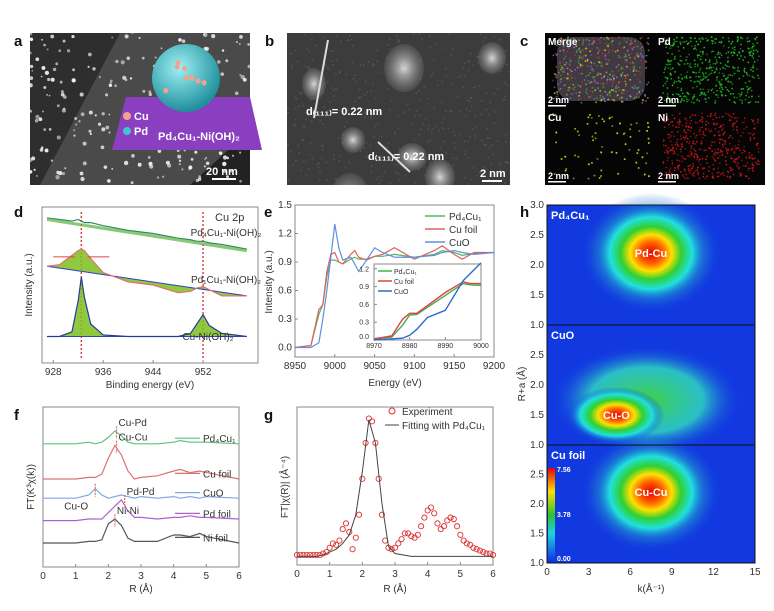 The image size is (774, 611). Describe the element at coordinates (224, 179) in the screenshot. I see `scale-bar` at that location.